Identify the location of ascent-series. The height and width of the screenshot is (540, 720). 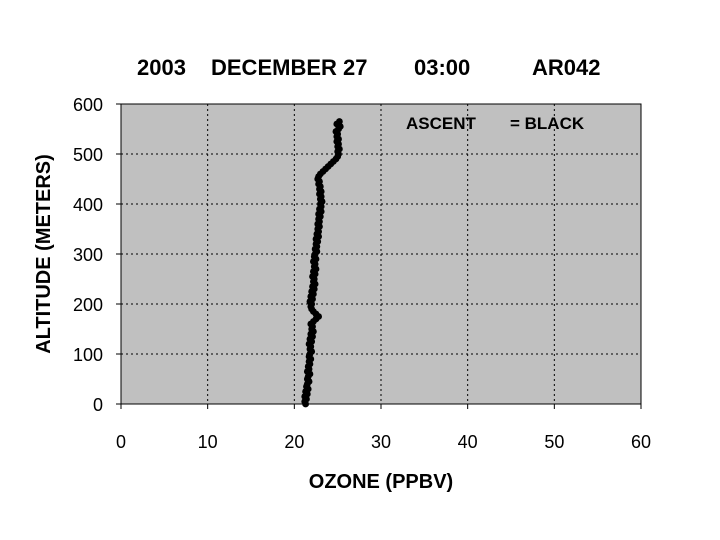
(322, 263).